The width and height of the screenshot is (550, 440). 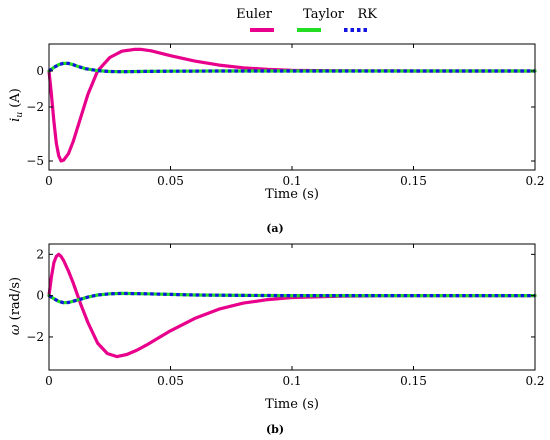 I want to click on x-tick-label-a-4: 0.2, so click(x=534, y=181).